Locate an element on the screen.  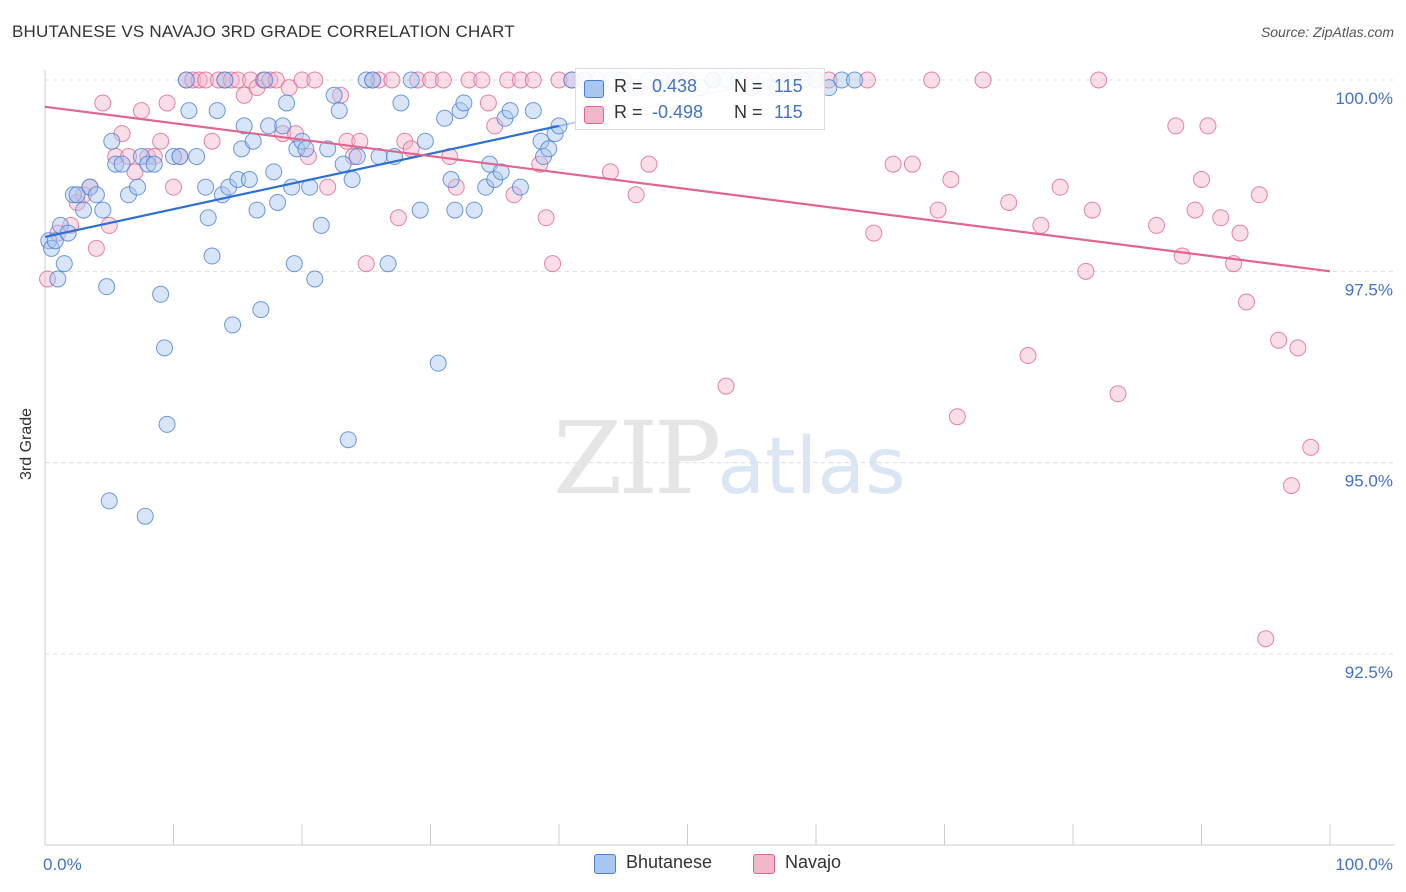
watermark-zip: ZIP is located at coordinates (637, 458).